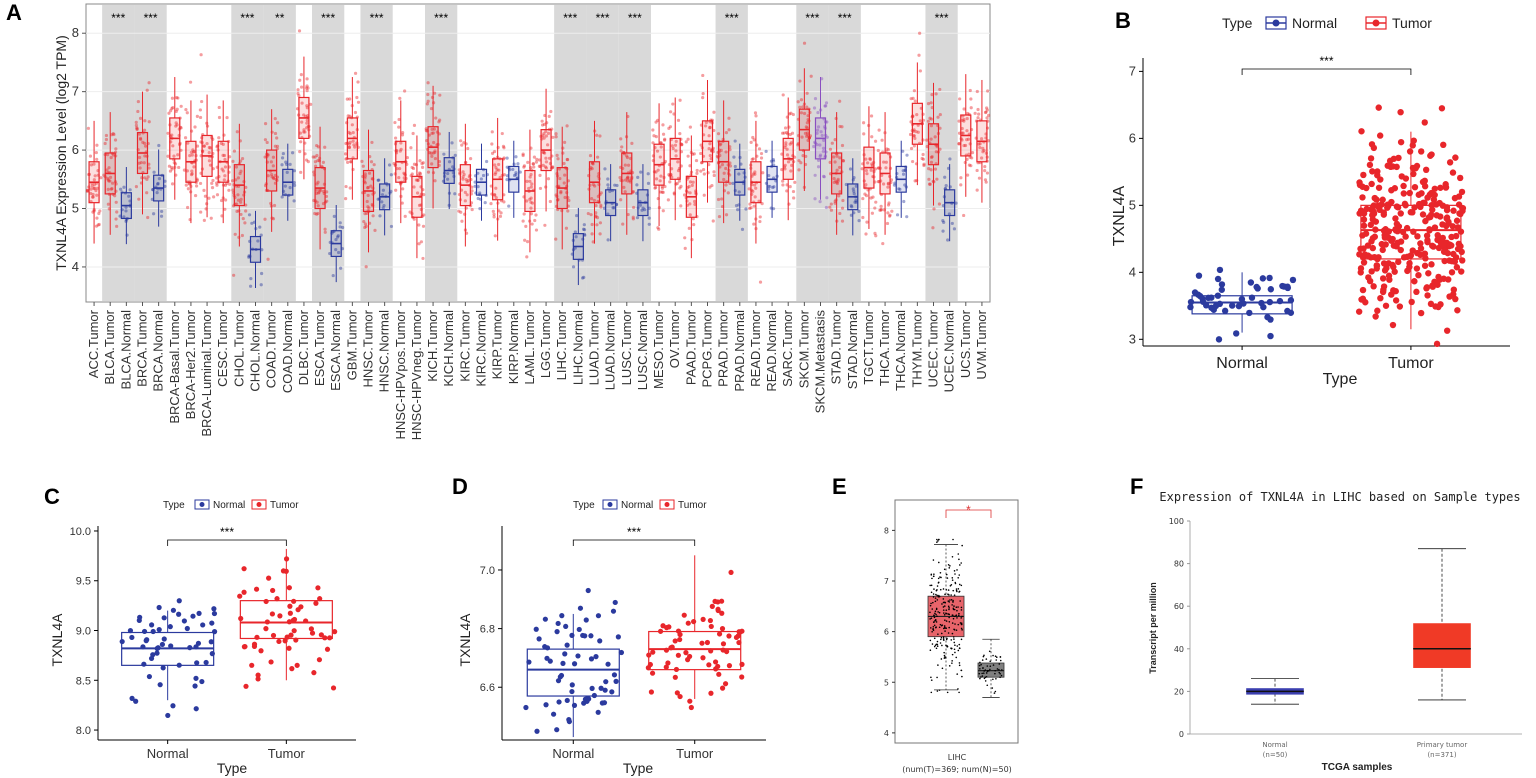 Image resolution: width=1536 pixels, height=778 pixels. I want to click on panel-a-group-prad.normal, so click(739, 185).